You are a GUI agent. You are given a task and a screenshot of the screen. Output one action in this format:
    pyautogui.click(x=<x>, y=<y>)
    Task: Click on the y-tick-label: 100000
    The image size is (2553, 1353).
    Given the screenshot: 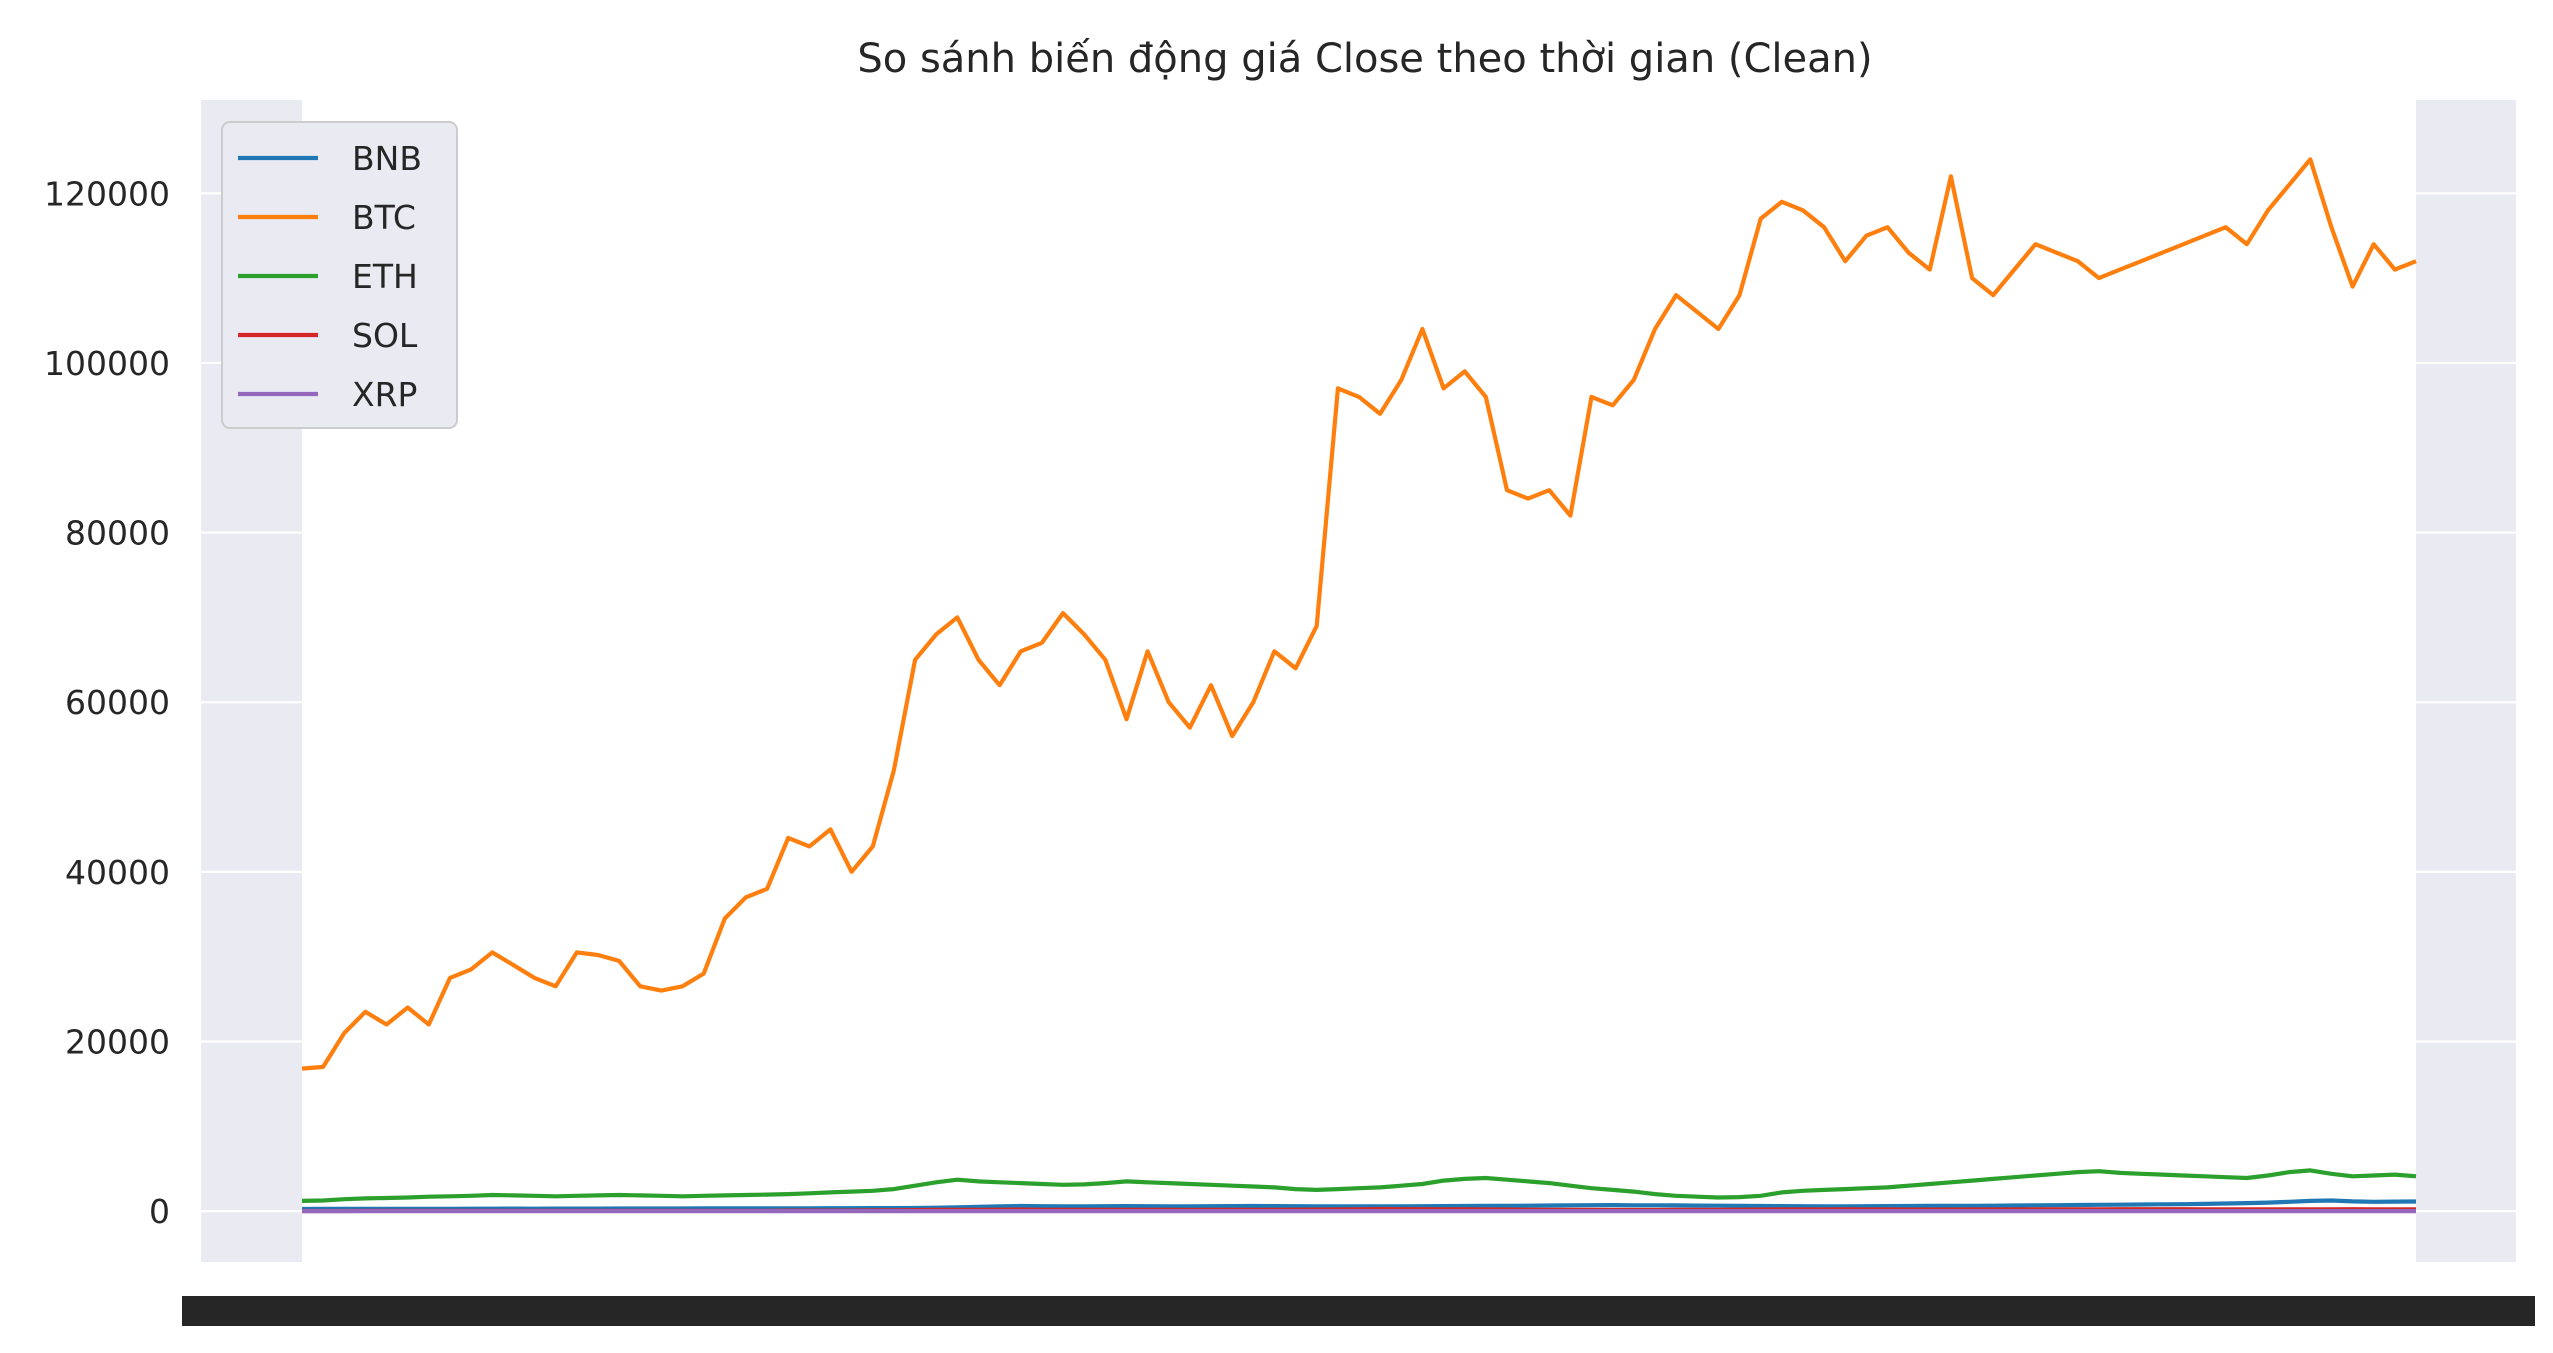 What is the action you would take?
    pyautogui.click(x=107, y=363)
    